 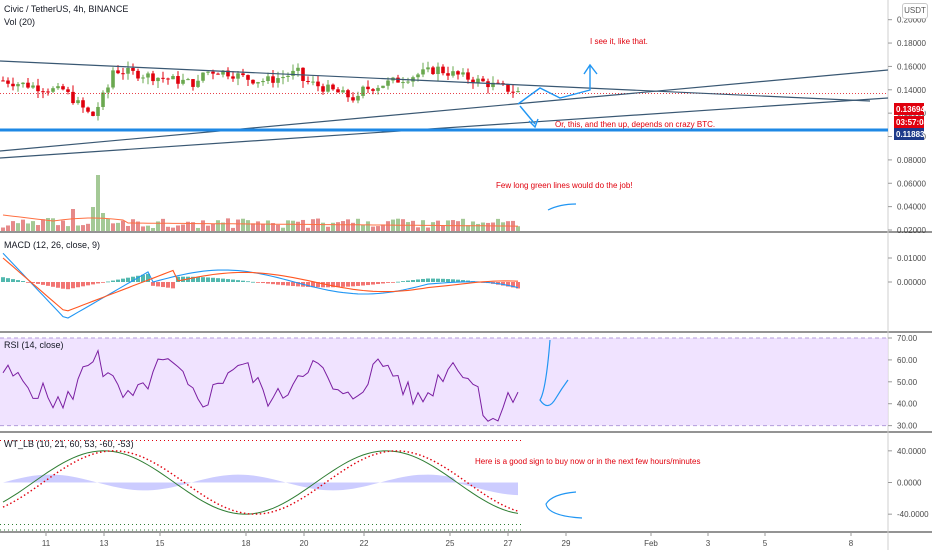 What do you see at coordinates (911, 230) in the screenshot?
I see `price-axis-label: 0.02000` at bounding box center [911, 230].